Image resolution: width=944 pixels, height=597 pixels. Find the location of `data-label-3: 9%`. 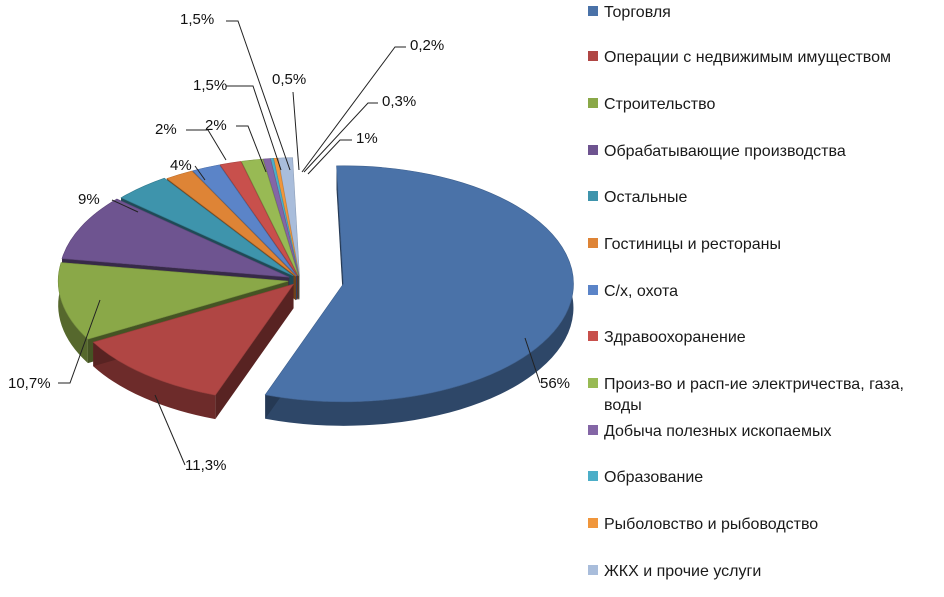

data-label-3: 9% is located at coordinates (89, 199).